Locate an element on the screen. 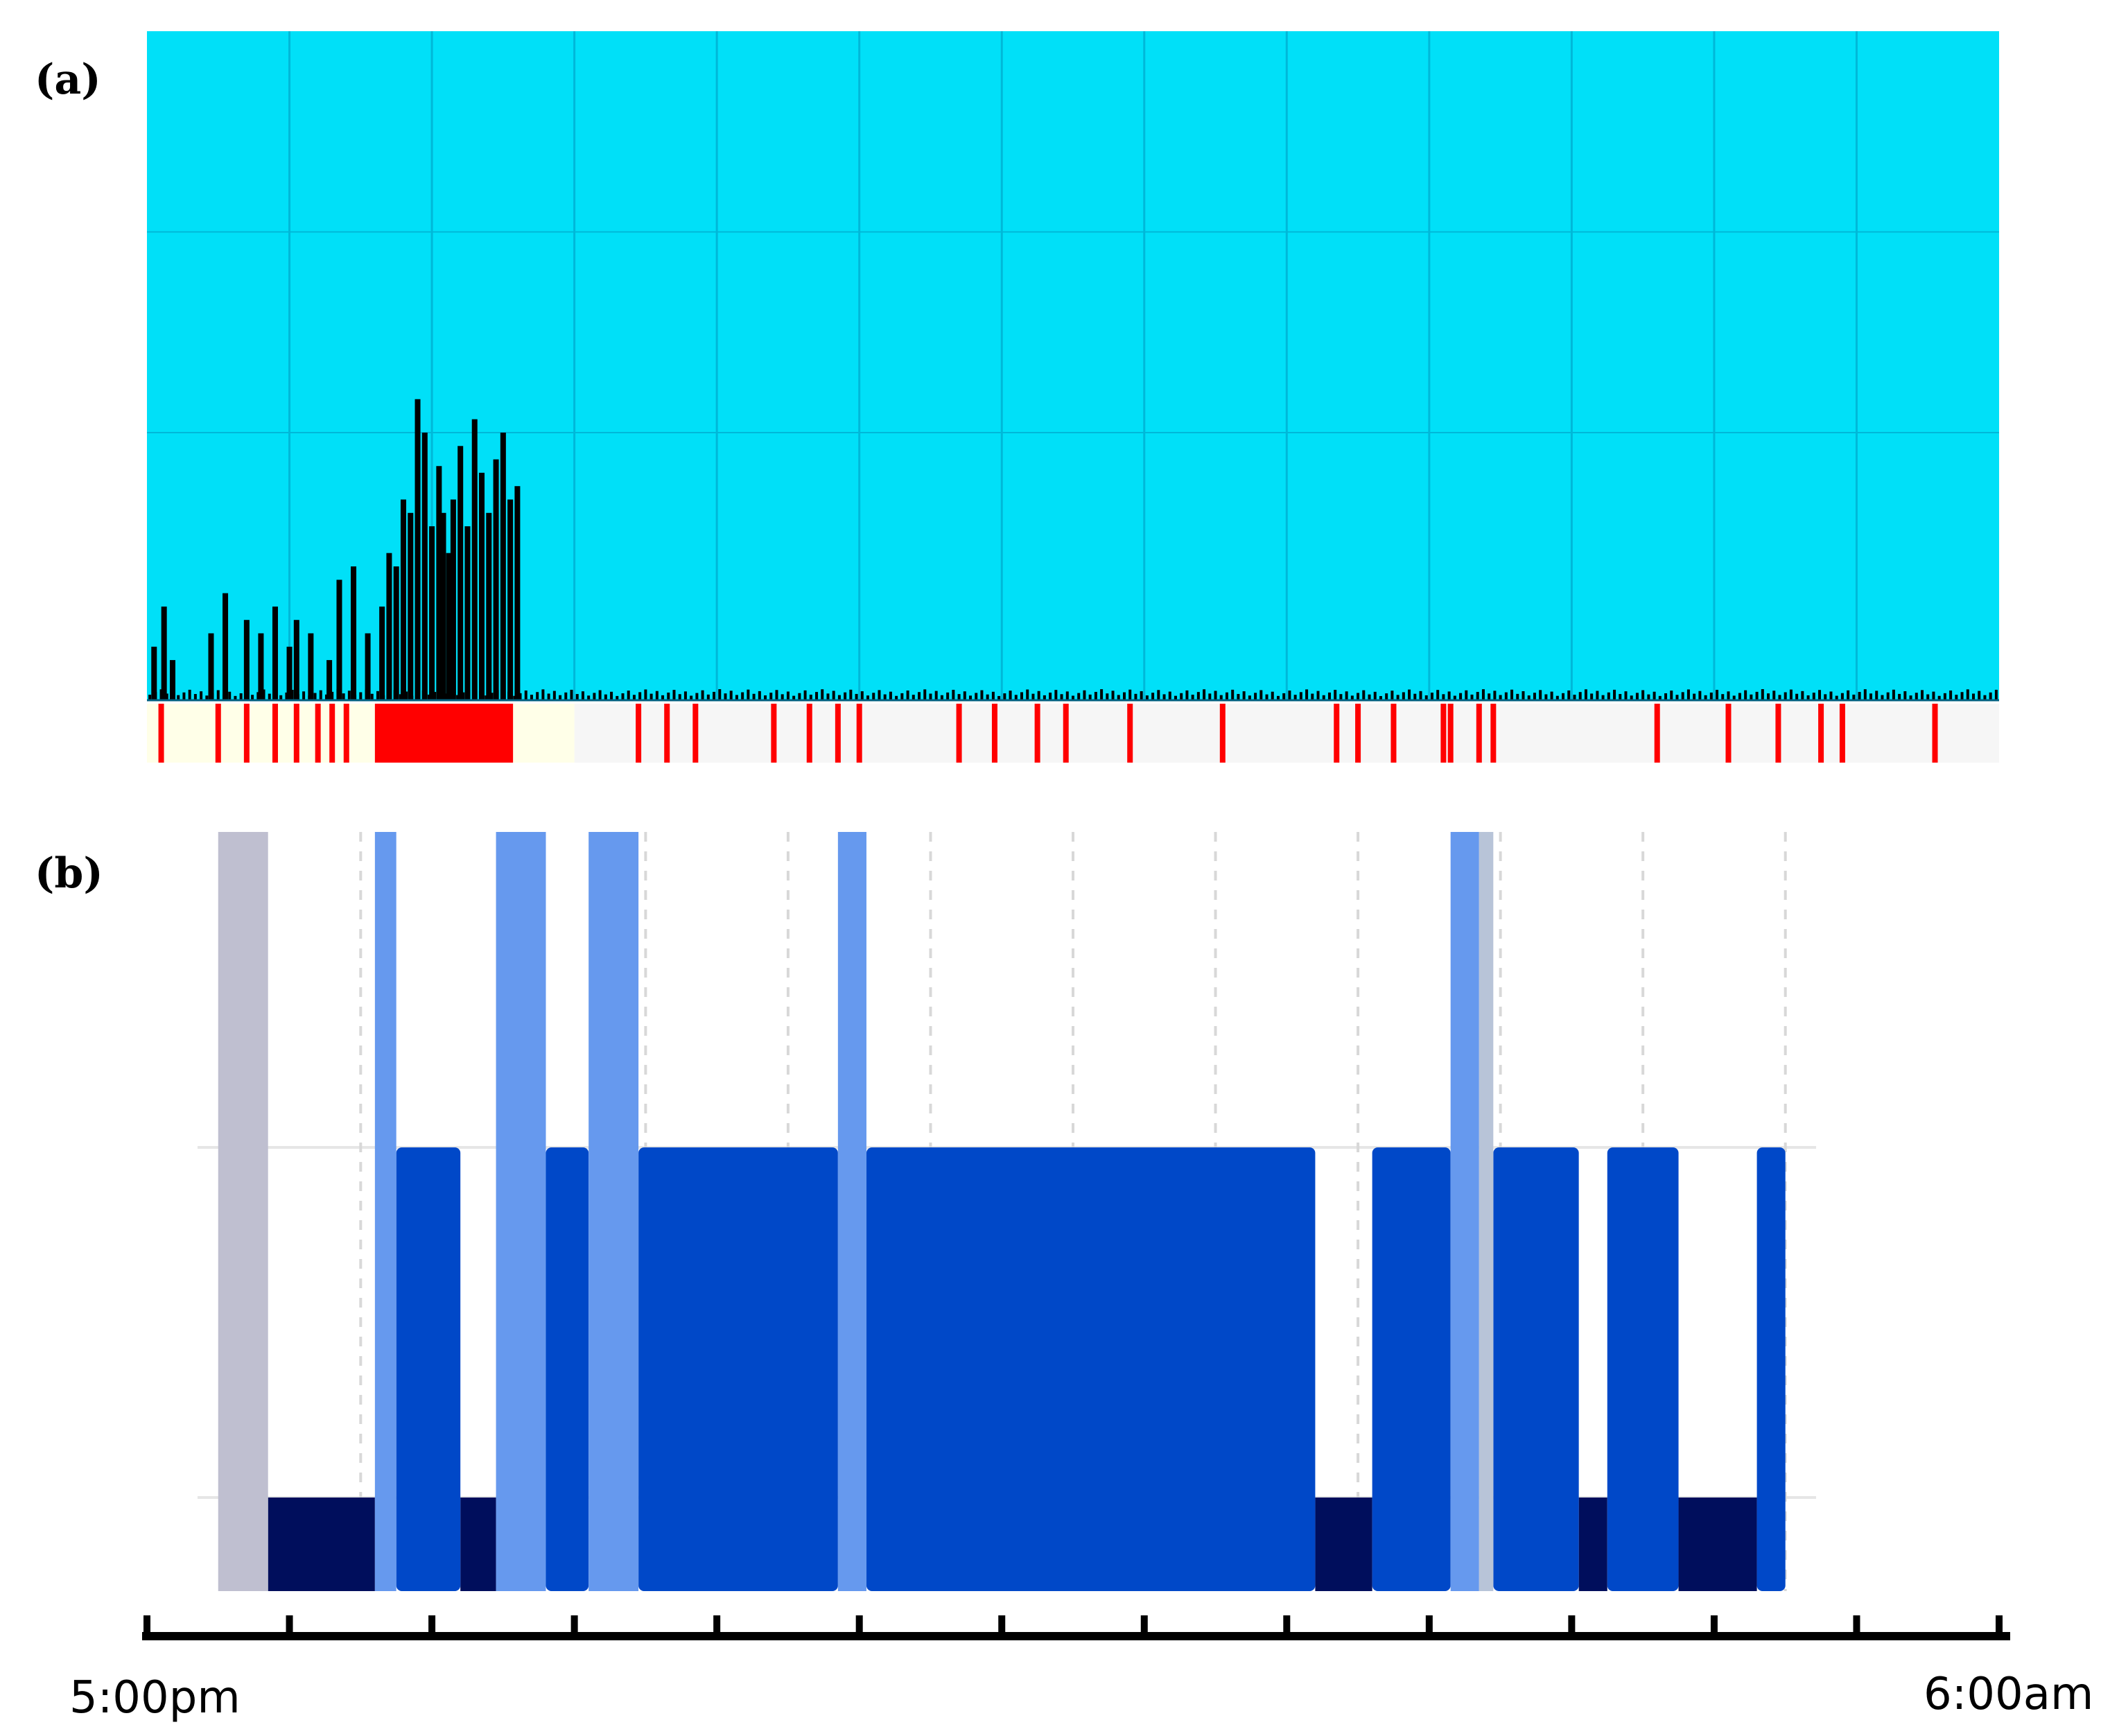  panel-b-label: (b) is located at coordinates (69, 874).